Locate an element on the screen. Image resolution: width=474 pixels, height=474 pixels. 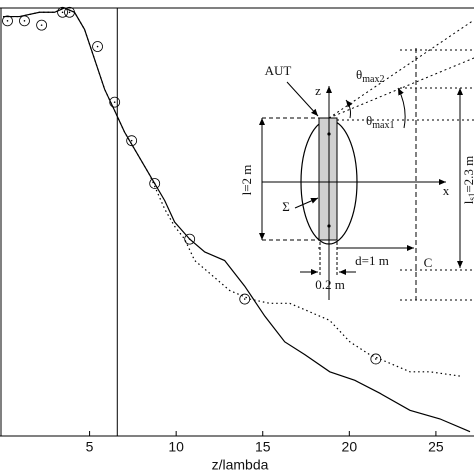
ls-sub: s1 is located at coordinates (470, 197).